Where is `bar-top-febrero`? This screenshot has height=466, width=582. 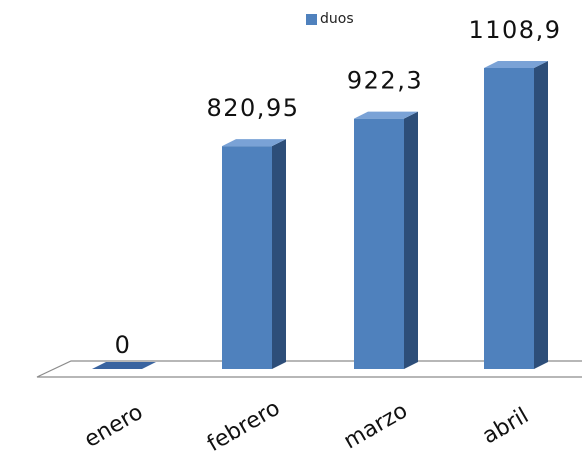
bar-top-febrero is located at coordinates (254, 143).